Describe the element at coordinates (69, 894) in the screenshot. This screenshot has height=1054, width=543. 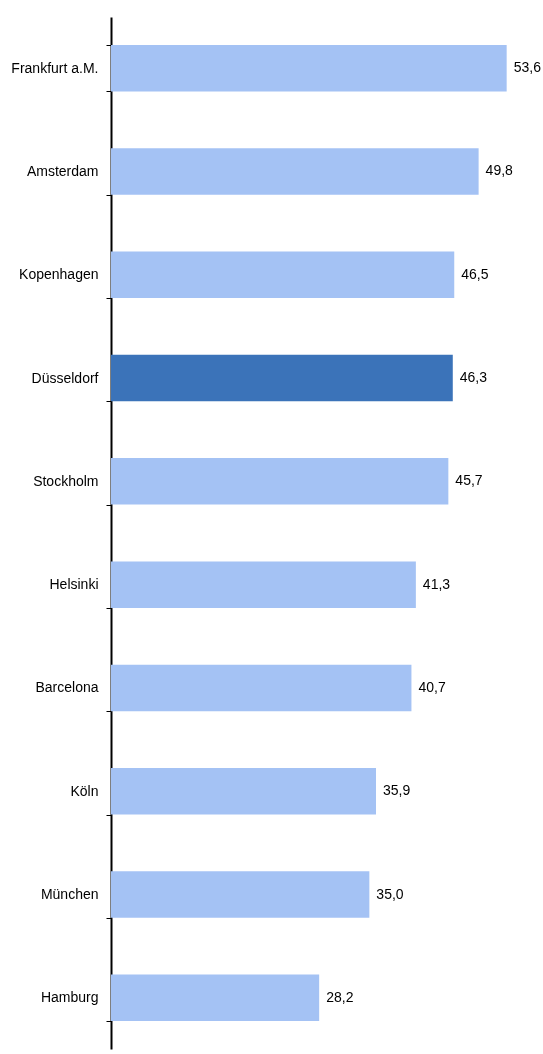
I see `y-tick-label: München` at that location.